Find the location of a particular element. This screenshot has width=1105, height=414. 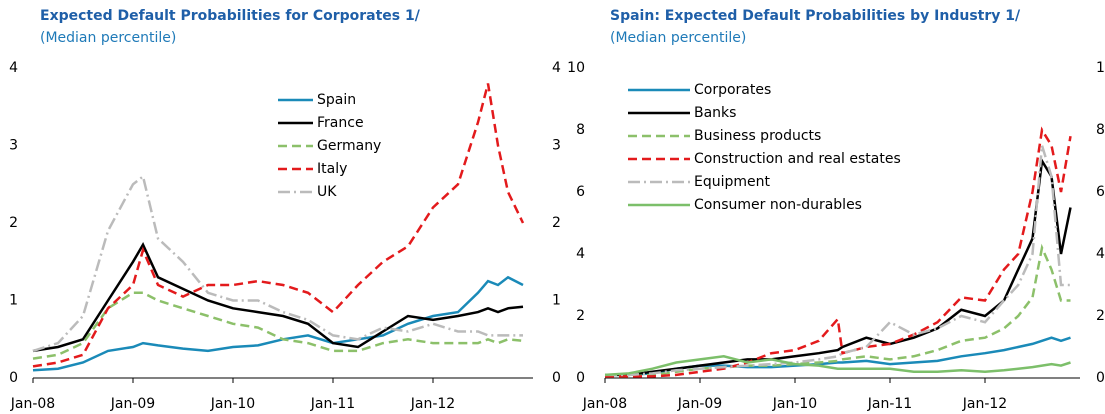

legend-label: Consumer non-durables is located at coordinates (778, 205).